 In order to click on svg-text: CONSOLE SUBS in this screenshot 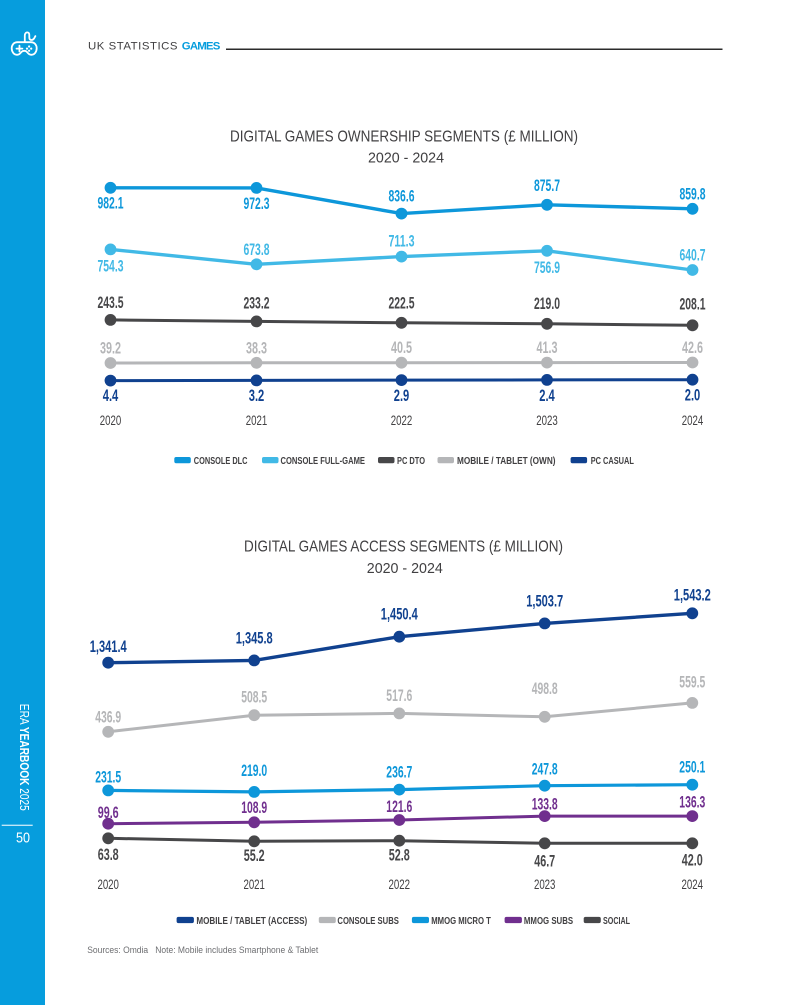, I will do `click(368, 921)`.